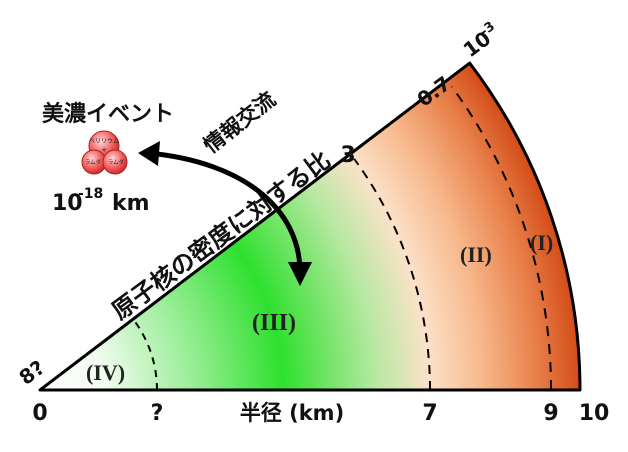 The width and height of the screenshot is (628, 452). Describe the element at coordinates (108, 114) in the screenshot. I see `event-title: 美濃イベント` at that location.